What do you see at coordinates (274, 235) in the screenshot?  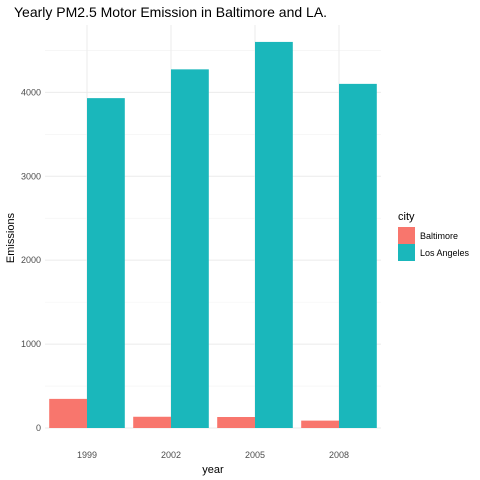 I see `bar-los-angeles-2005` at bounding box center [274, 235].